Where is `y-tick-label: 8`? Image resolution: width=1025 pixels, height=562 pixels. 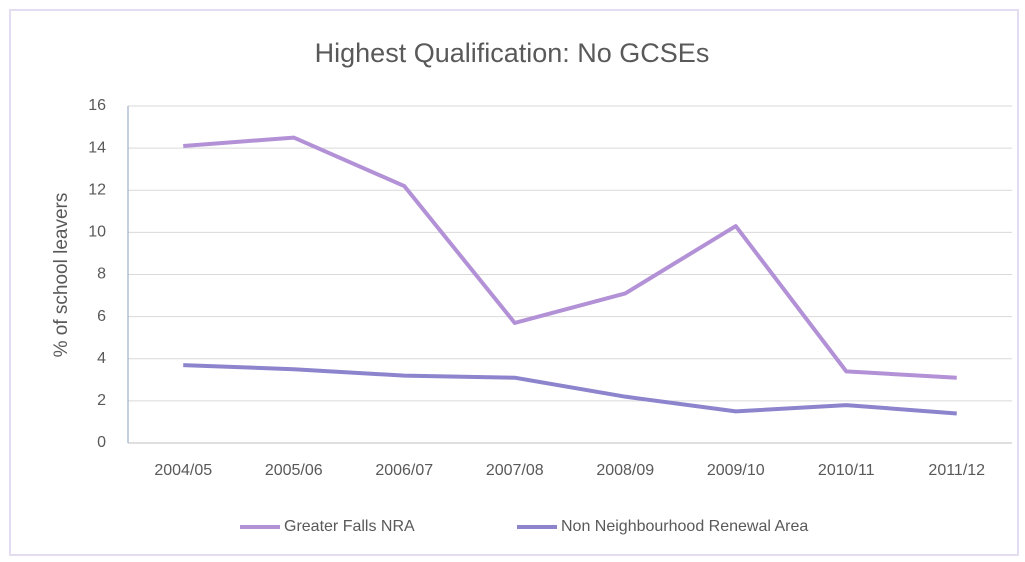 y-tick-label: 8 is located at coordinates (101, 274).